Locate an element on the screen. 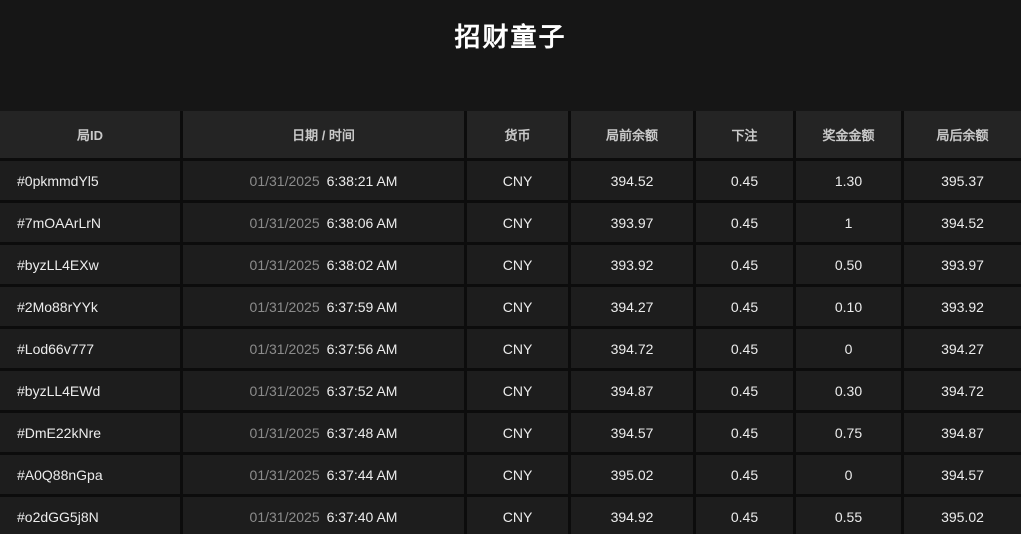 This screenshot has width=1021, height=534. prize-cell: 1.30 is located at coordinates (850, 182).